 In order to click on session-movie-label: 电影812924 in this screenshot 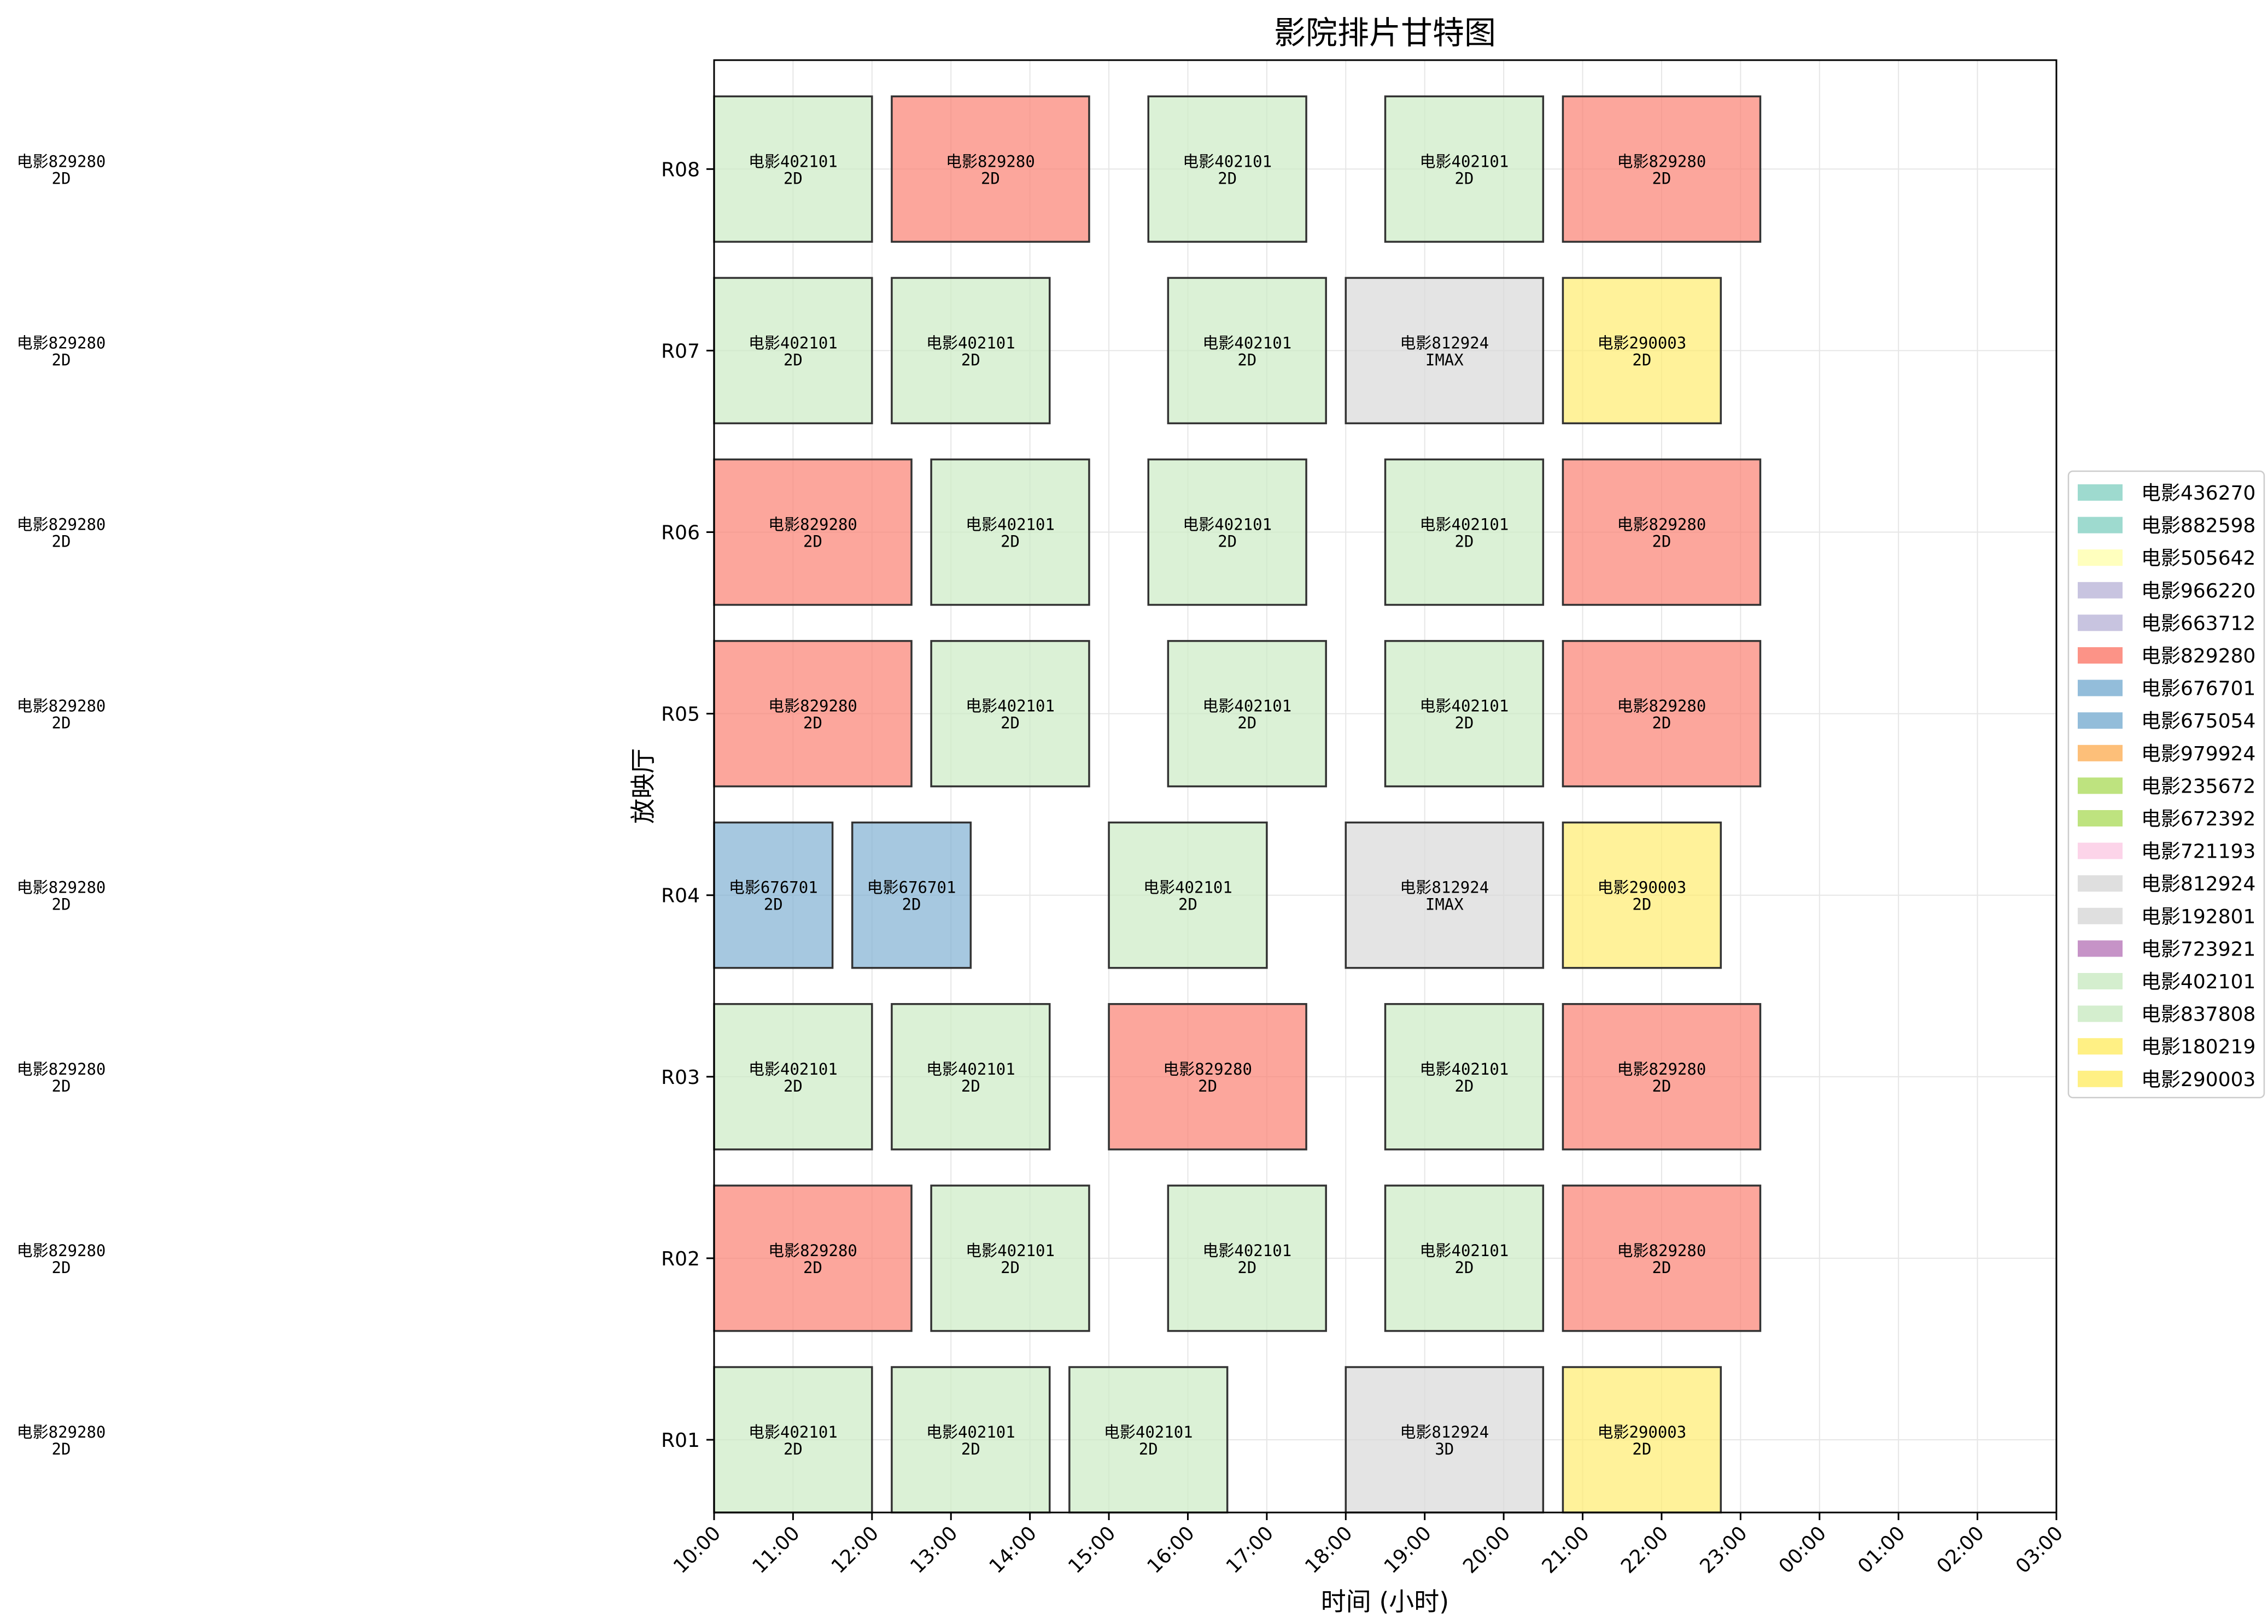, I will do `click(1444, 887)`.